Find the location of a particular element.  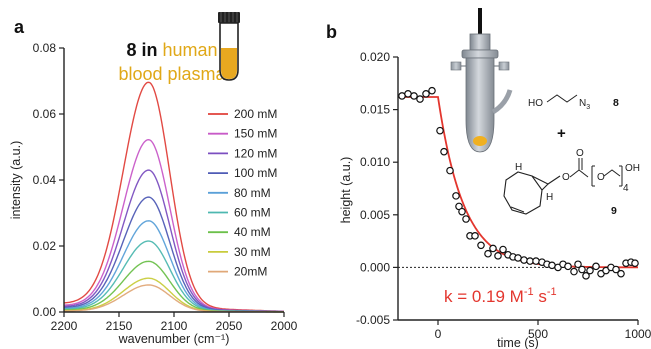

legend-label: 80 mM is located at coordinates (252, 193).